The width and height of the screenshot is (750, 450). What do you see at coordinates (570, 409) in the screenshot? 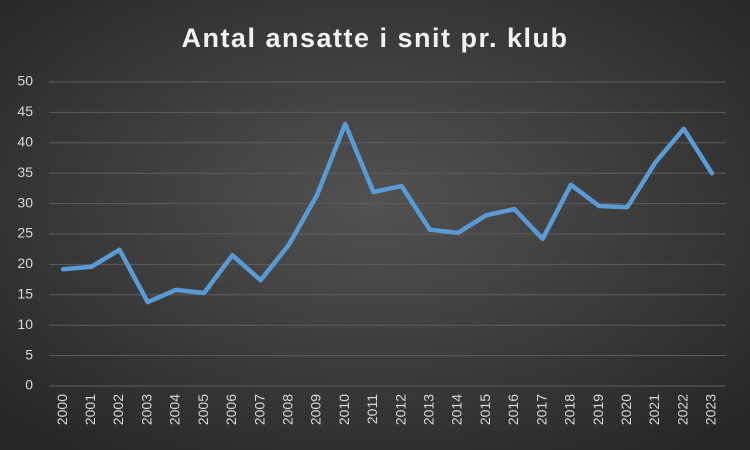
I see `x-tick-label: 2018` at bounding box center [570, 409].